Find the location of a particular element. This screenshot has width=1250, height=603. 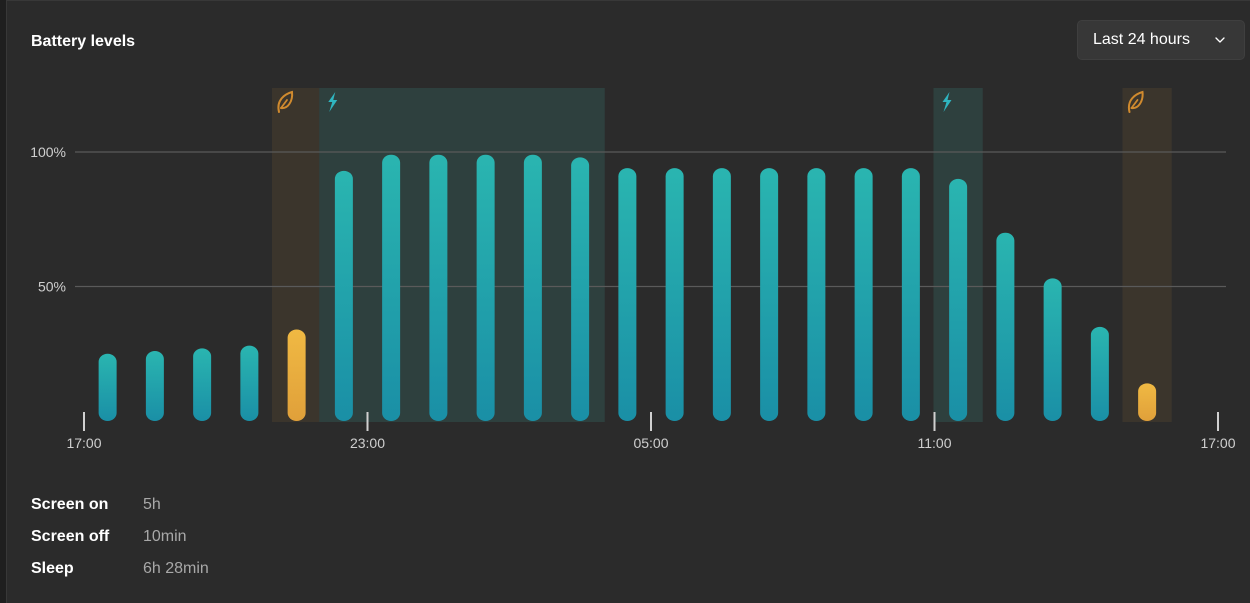

stat-row-screen-off: Screen off 10min is located at coordinates (120, 537).